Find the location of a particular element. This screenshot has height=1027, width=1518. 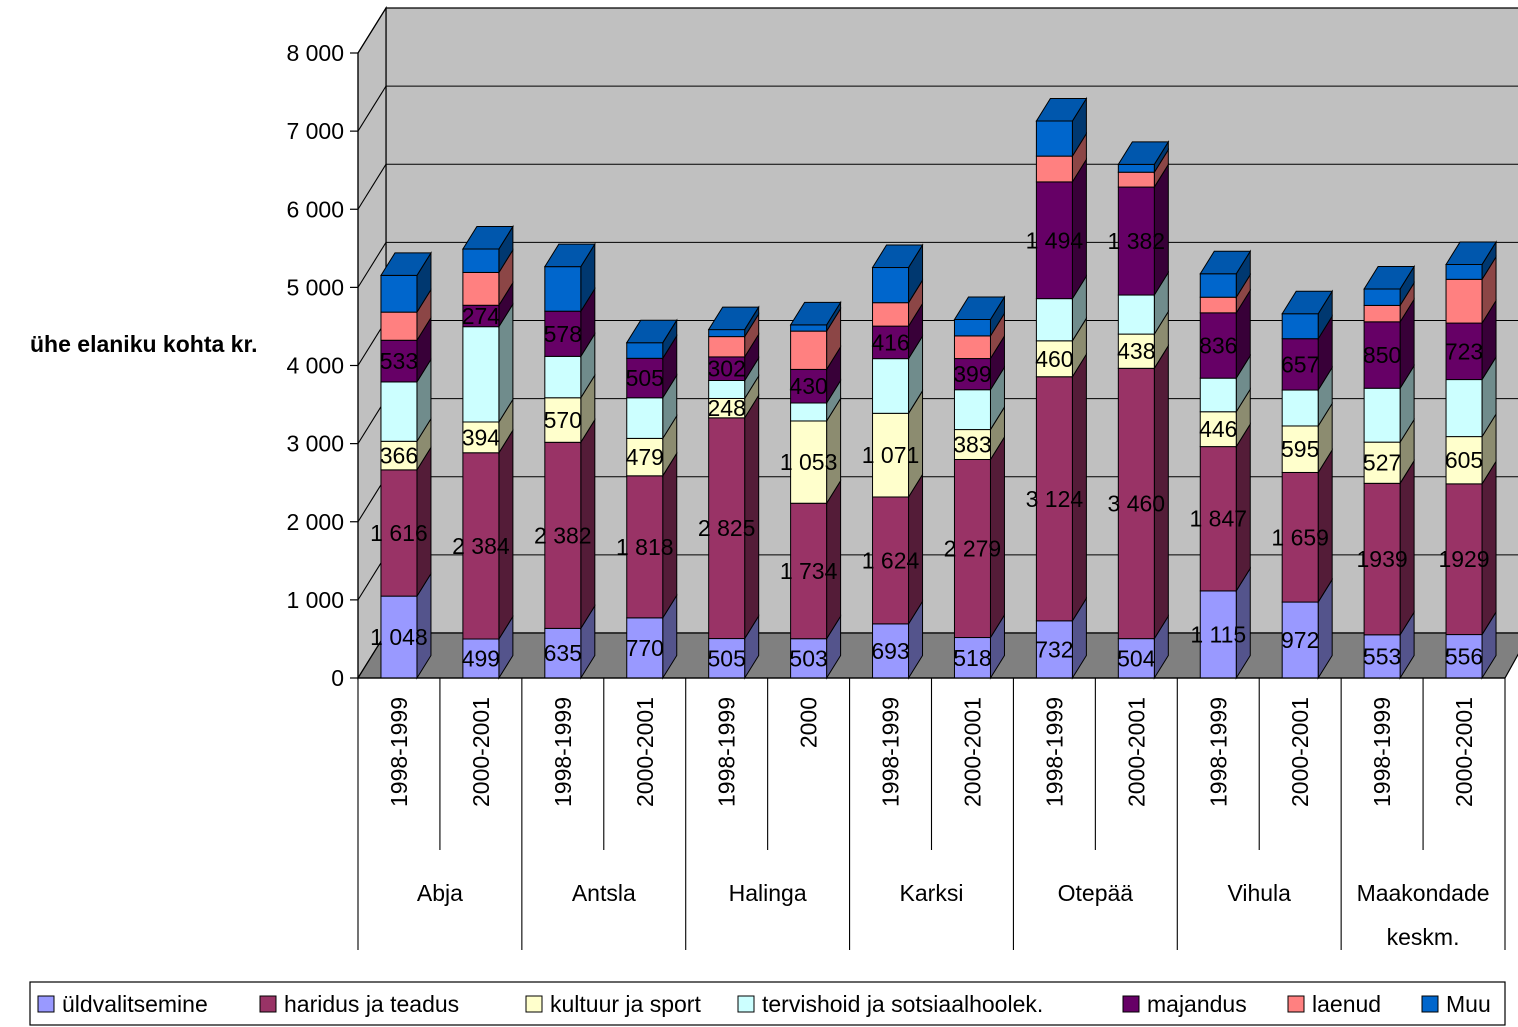

legend-item: haridus ja teadus is located at coordinates (359, 1004).